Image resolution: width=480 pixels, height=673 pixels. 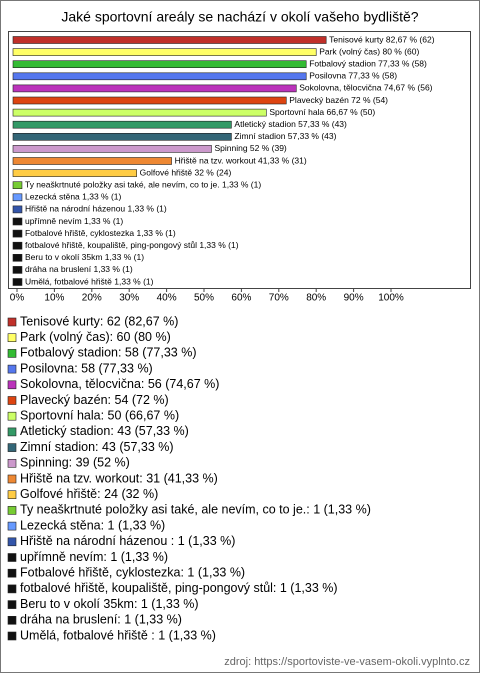 What do you see at coordinates (382, 39) in the screenshot?
I see `bar-label: Tenisové kurty 82,67 % (62)` at bounding box center [382, 39].